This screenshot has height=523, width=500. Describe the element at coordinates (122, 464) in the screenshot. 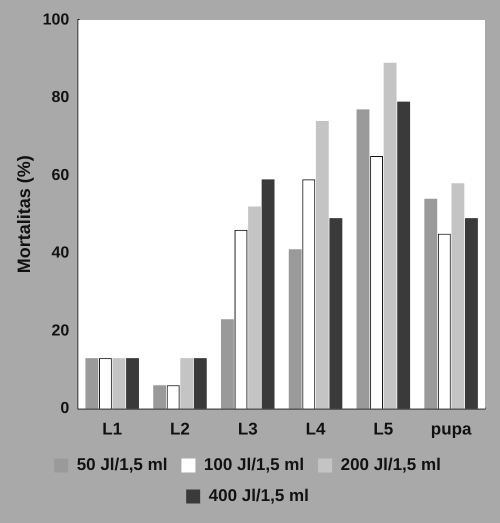

I see `legend-label: 50 Jl/1,5 ml` at that location.